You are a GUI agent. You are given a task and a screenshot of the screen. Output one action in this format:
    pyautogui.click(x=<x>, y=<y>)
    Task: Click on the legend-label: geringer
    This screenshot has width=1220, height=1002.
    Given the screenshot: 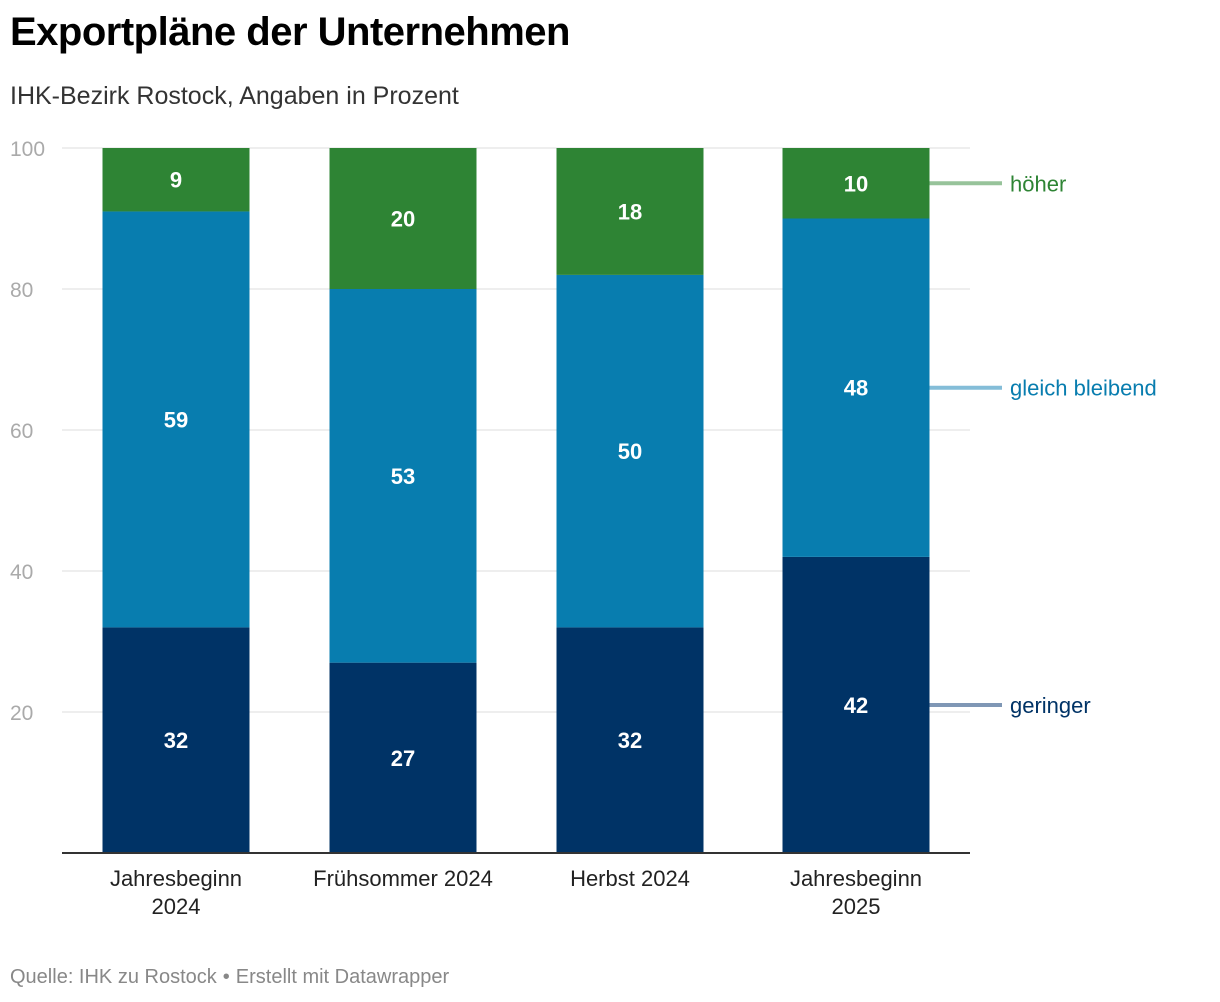 What is the action you would take?
    pyautogui.click(x=1050, y=705)
    